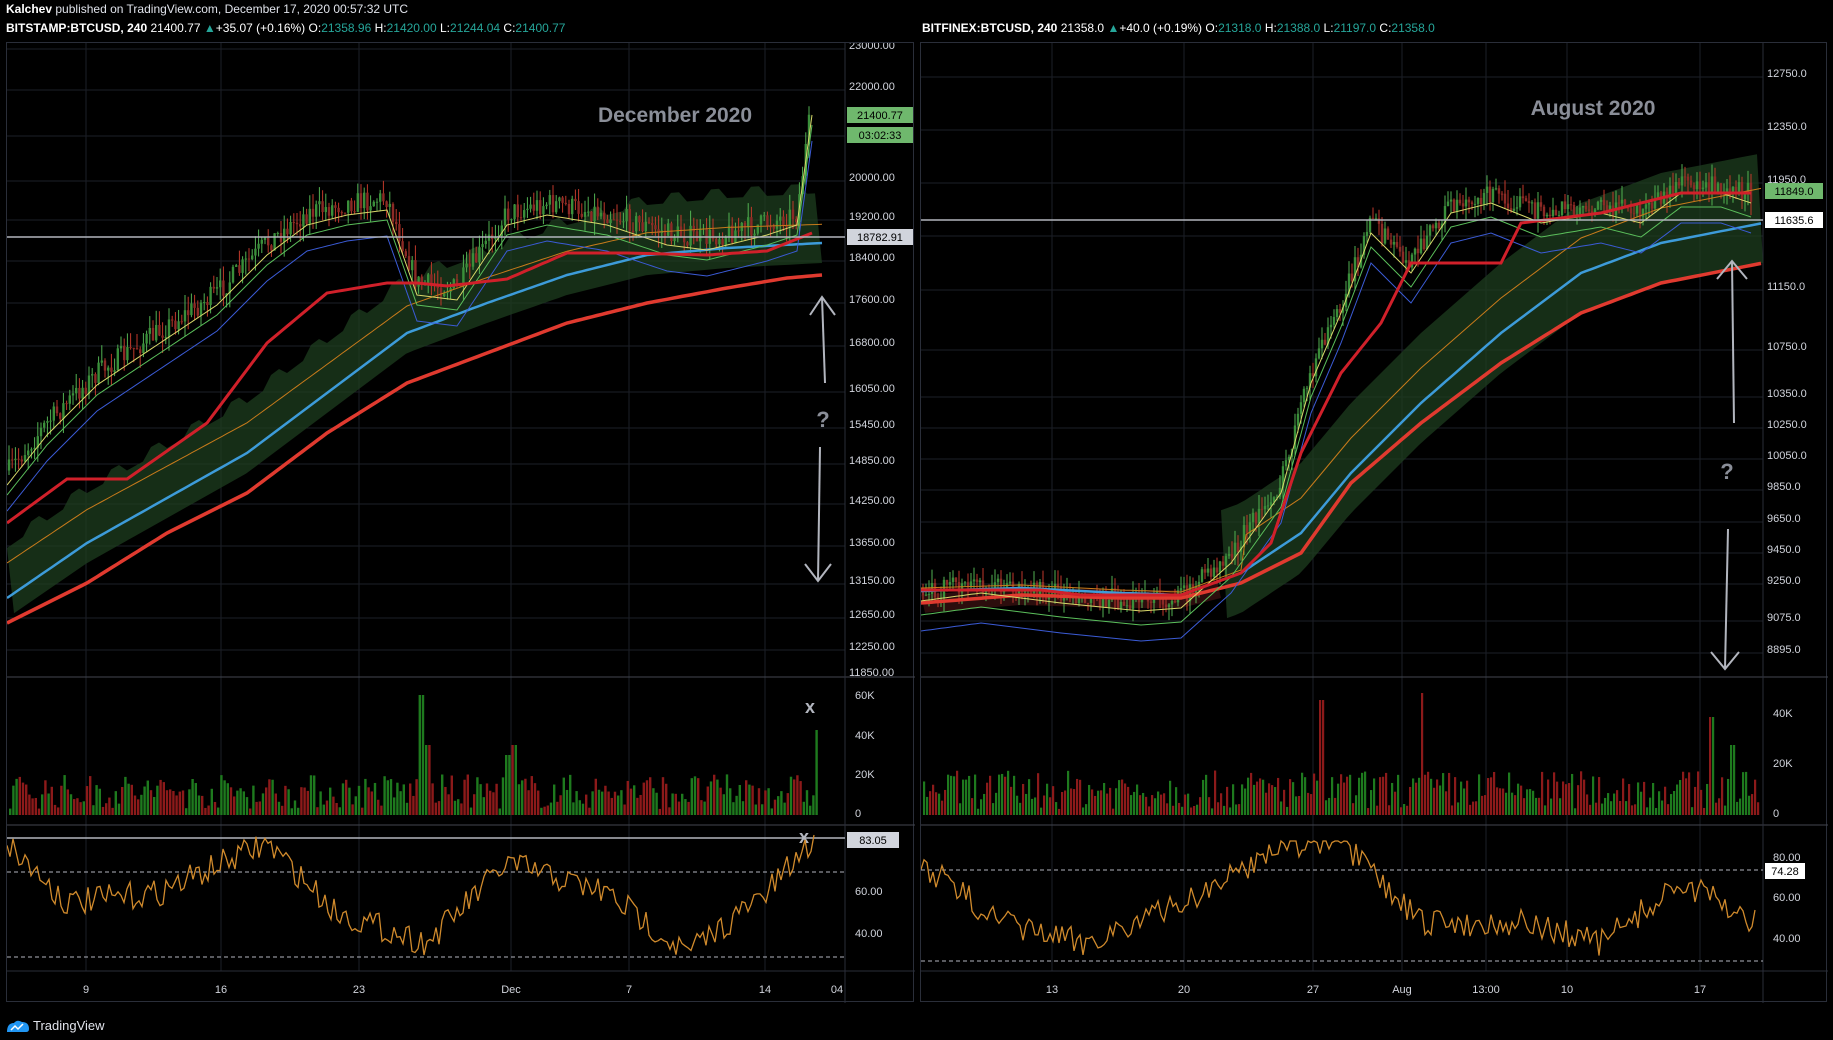  Describe the element at coordinates (77, 28) in the screenshot. I see `left-symbol: BITSTAMP:BTCUSD, 240` at that location.